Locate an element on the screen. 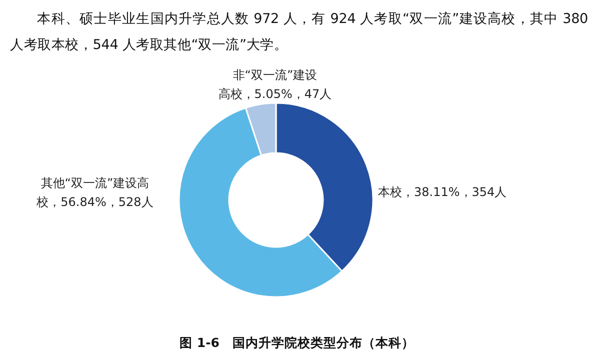 The image size is (593, 362). slice-label: 非“双一流”建设高校，5.05%，47人 is located at coordinates (275, 84).